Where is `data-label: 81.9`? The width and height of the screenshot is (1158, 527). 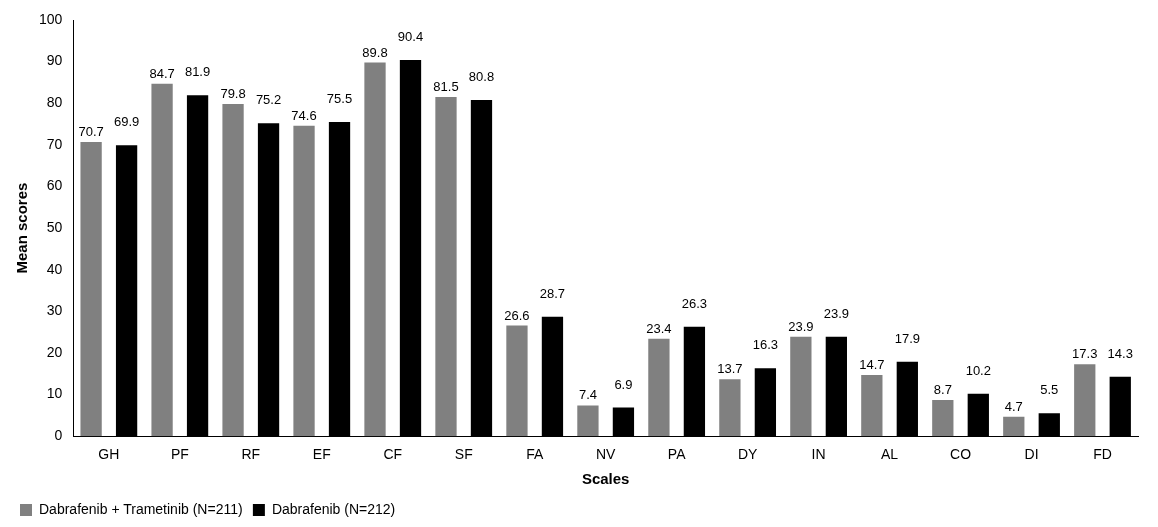 data-label: 81.9 is located at coordinates (197, 72).